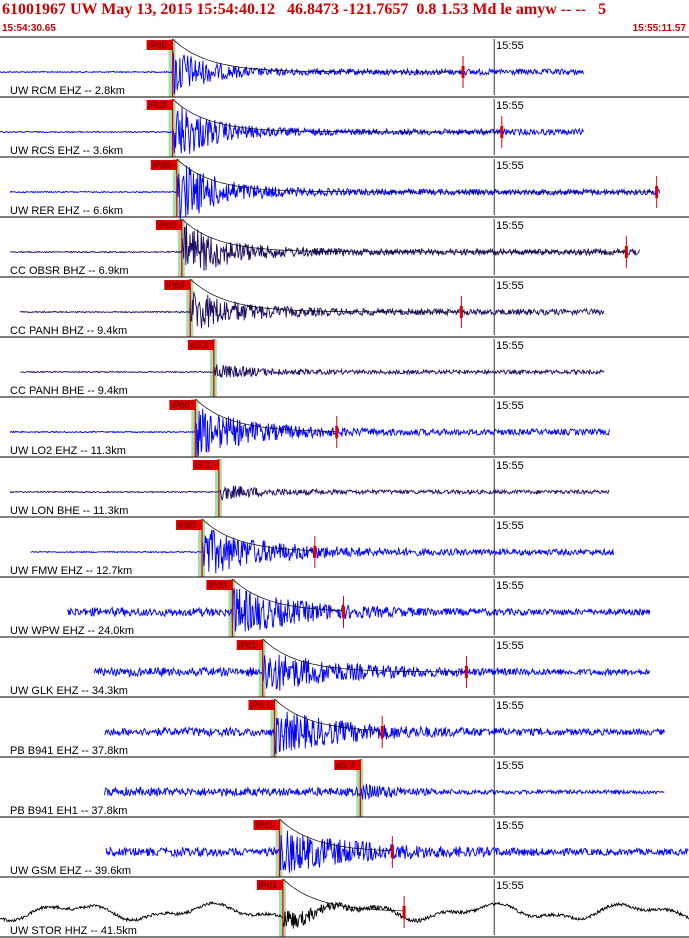  I want to click on time-end-label: 15:55:11.57, so click(659, 28).